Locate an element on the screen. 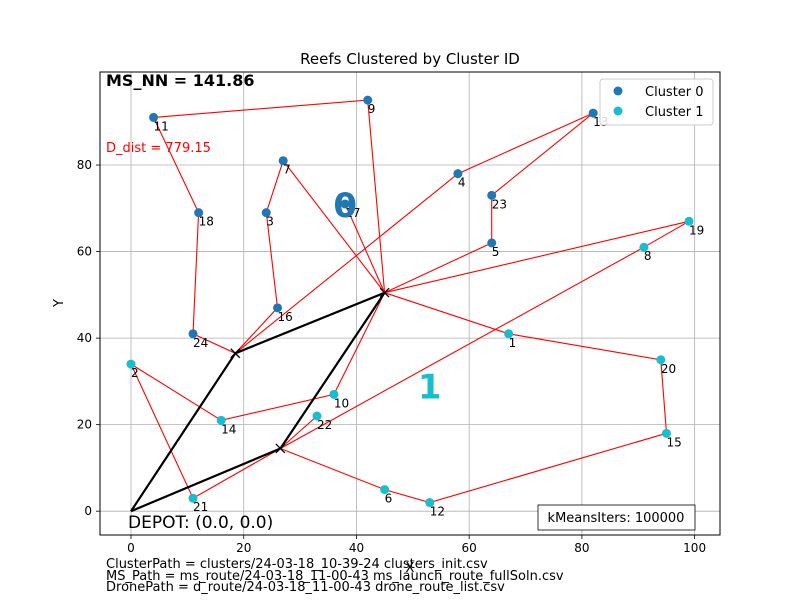 This screenshot has width=800, height=600. x-axis-label: X is located at coordinates (410, 568).